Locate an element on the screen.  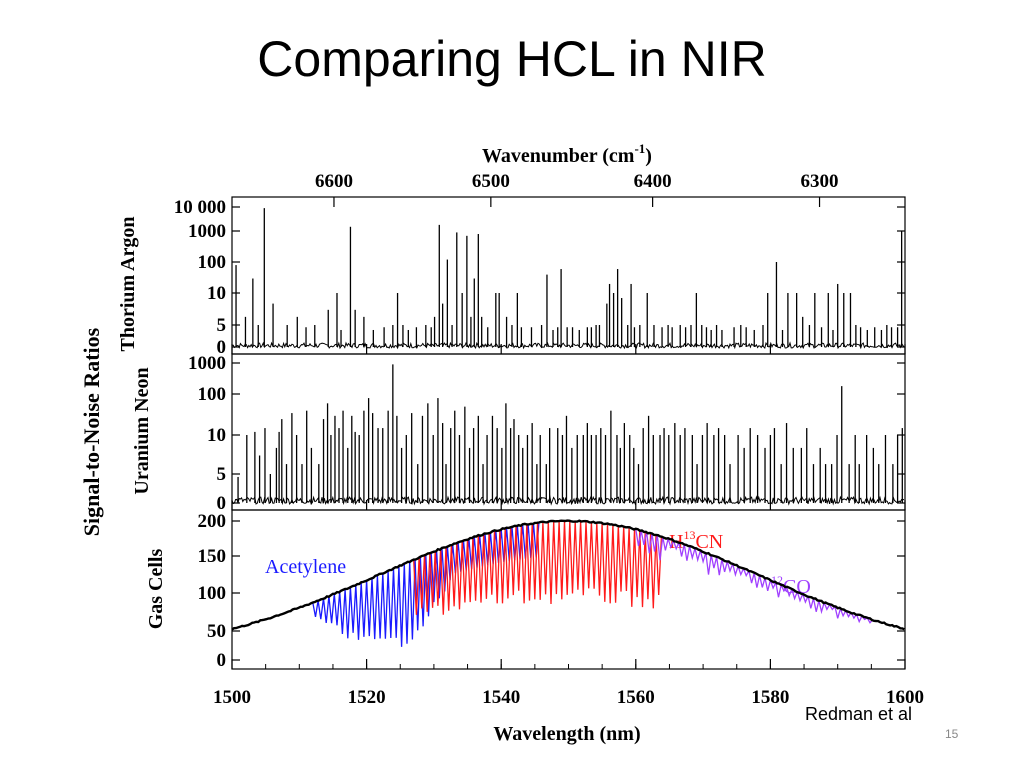
xtick-label: 1560 is located at coordinates (636, 697).